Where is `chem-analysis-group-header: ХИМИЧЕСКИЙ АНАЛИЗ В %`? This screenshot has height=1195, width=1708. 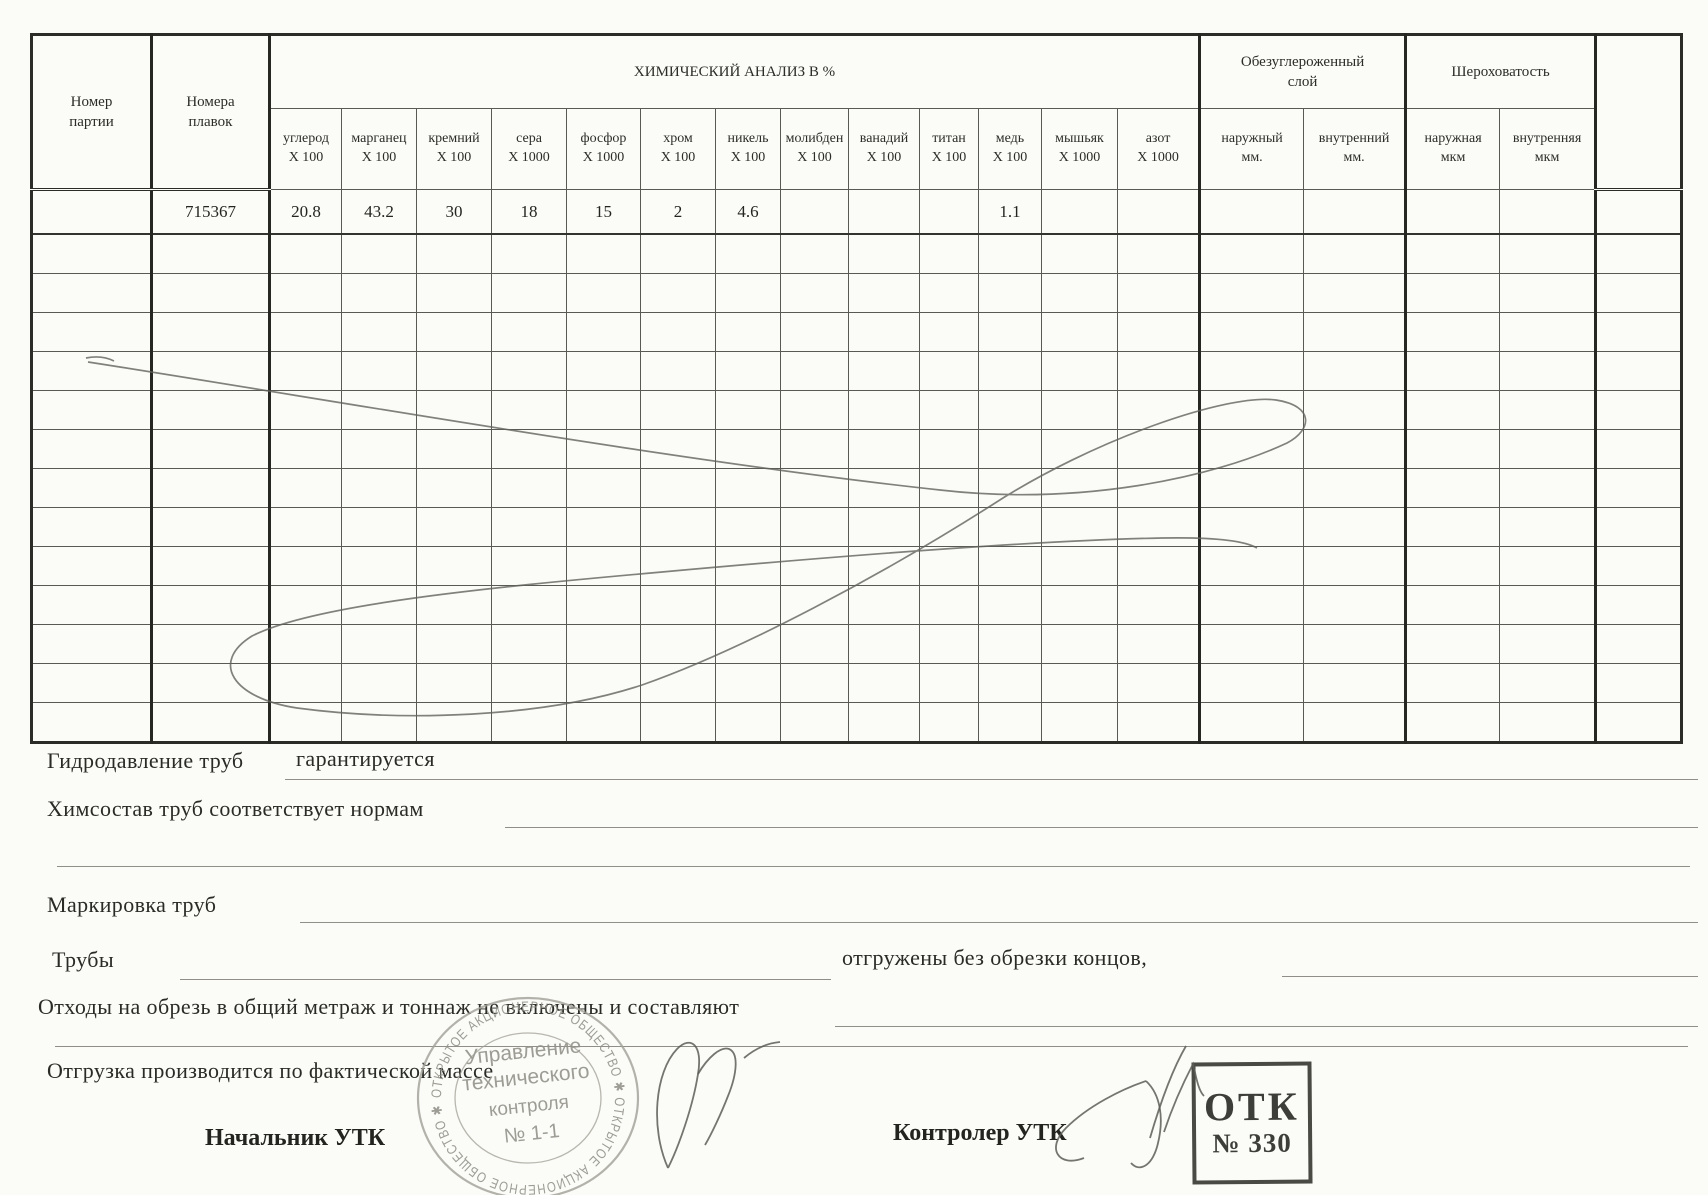
chem-analysis-group-header: ХИМИЧЕСКИЙ АНАЛИЗ В % is located at coordinates (735, 71).